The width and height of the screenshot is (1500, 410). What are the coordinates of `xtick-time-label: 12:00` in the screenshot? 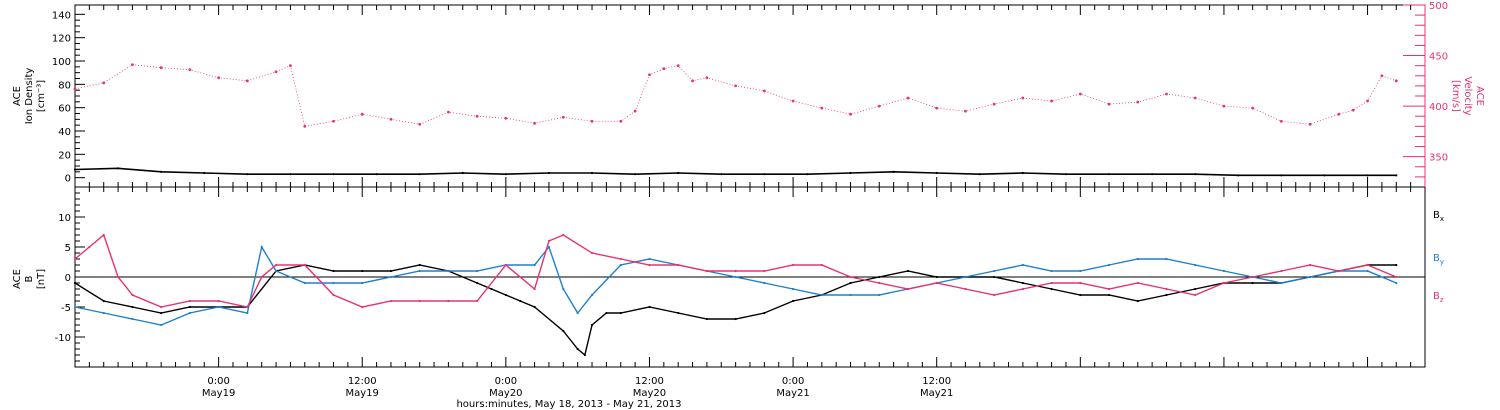 It's located at (362, 381).